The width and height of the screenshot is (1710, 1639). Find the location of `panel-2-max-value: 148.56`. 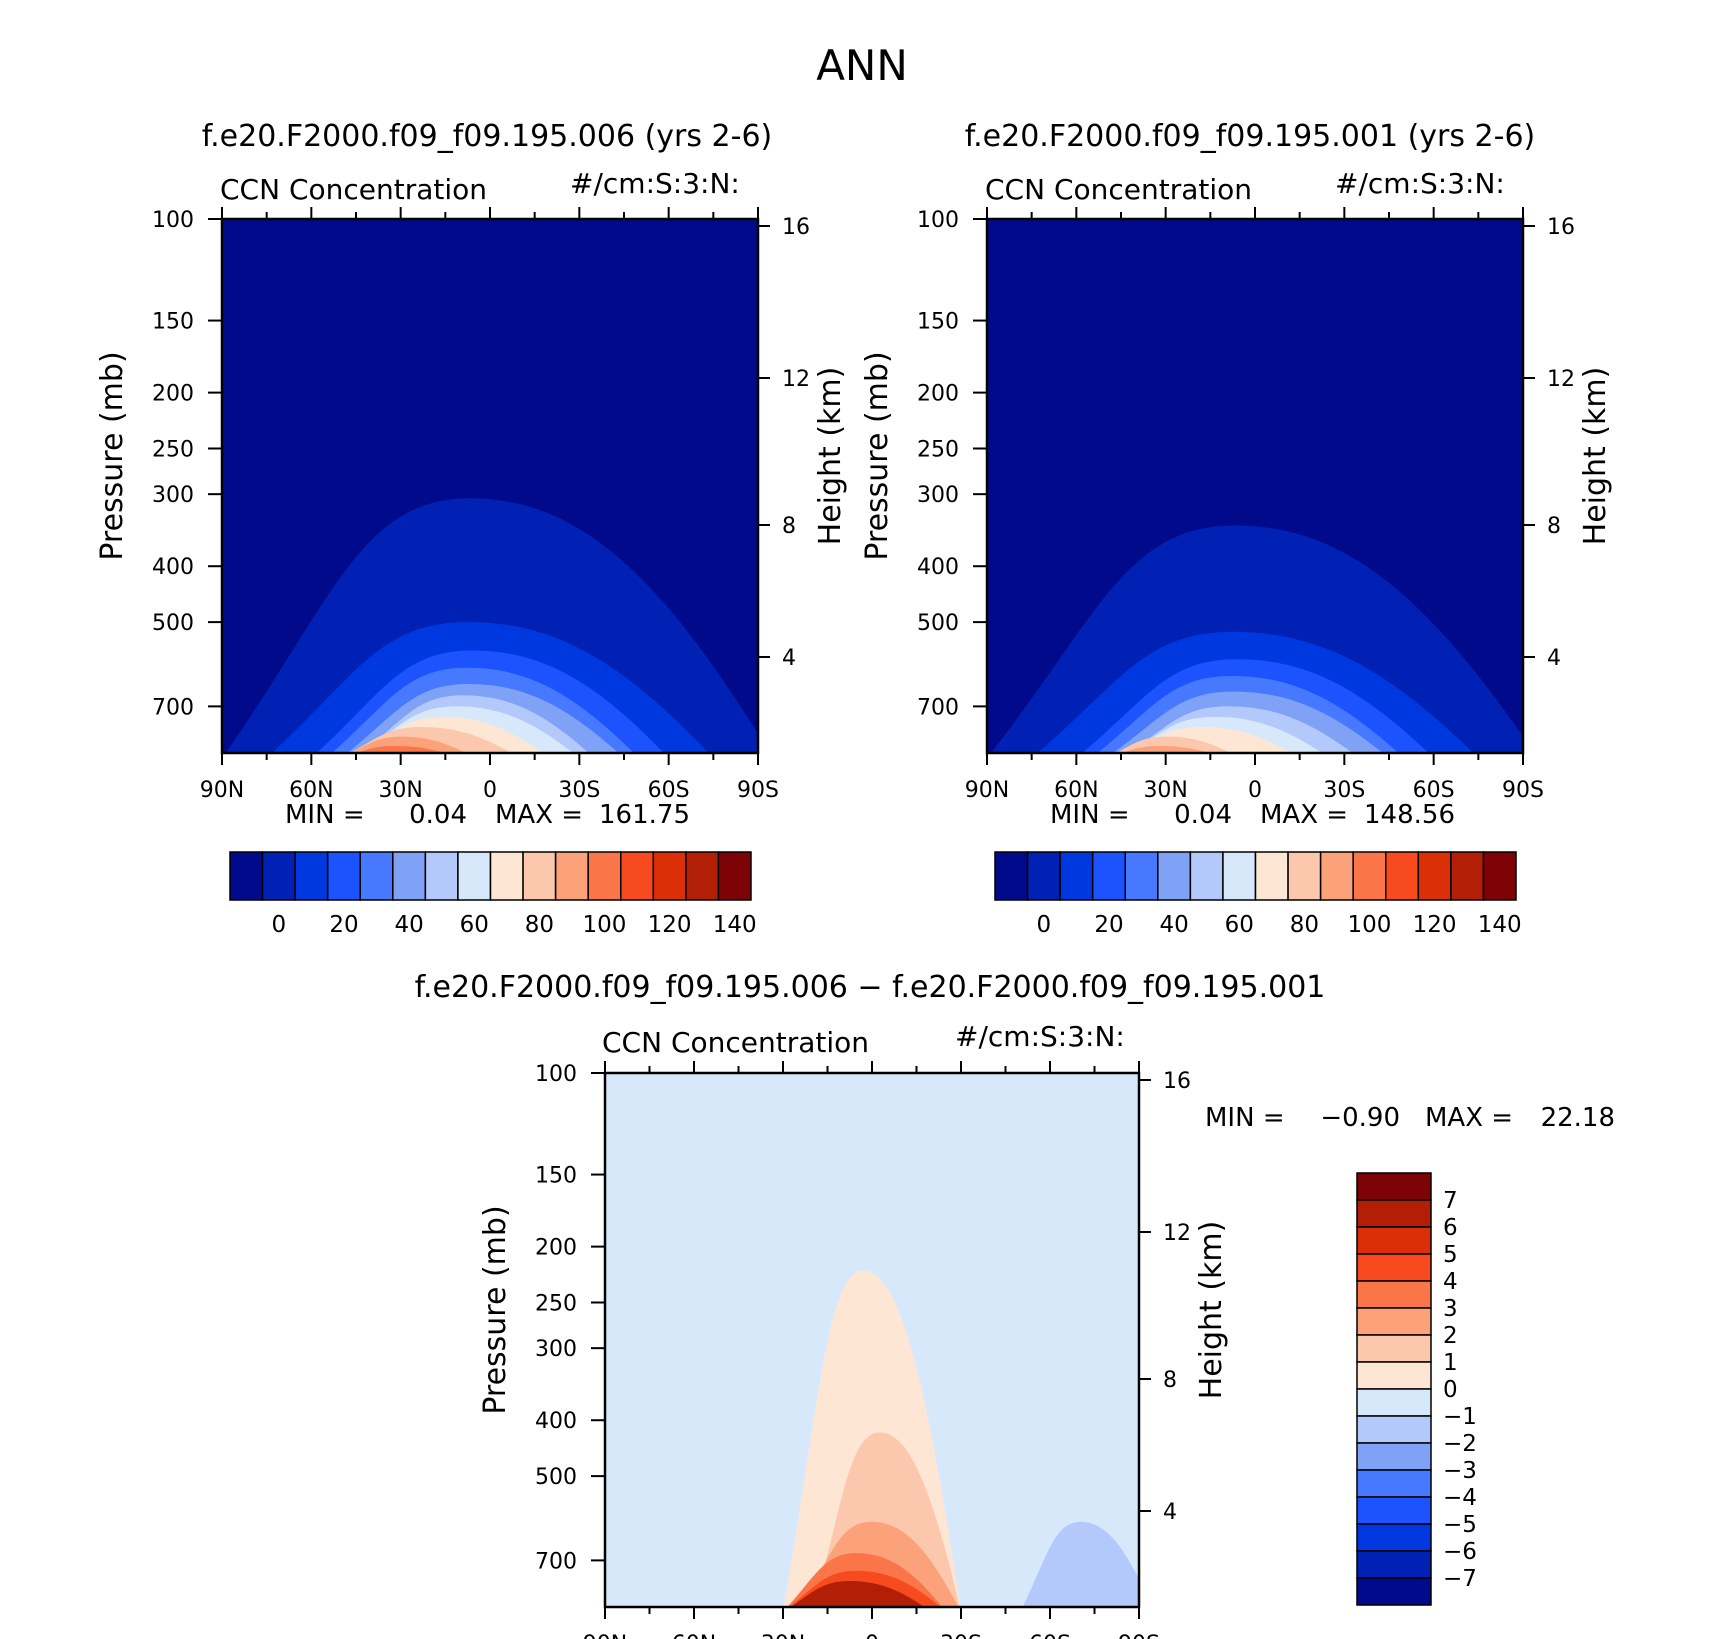

panel-2-max-value: 148.56 is located at coordinates (1409, 815).